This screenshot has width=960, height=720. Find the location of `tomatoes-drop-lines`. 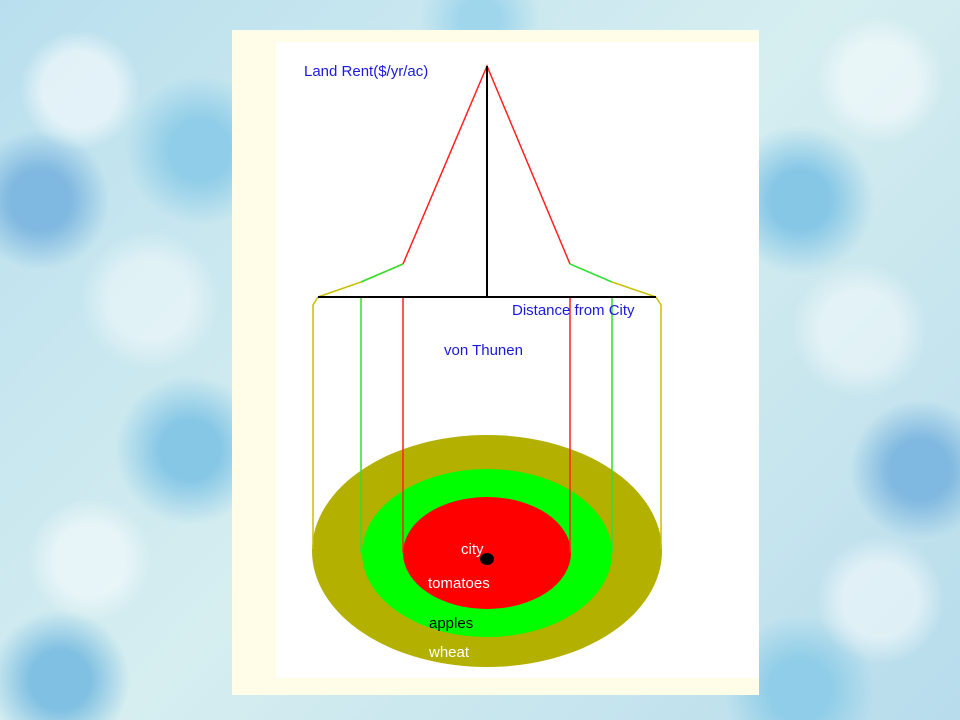

tomatoes-drop-lines is located at coordinates (486, 425).